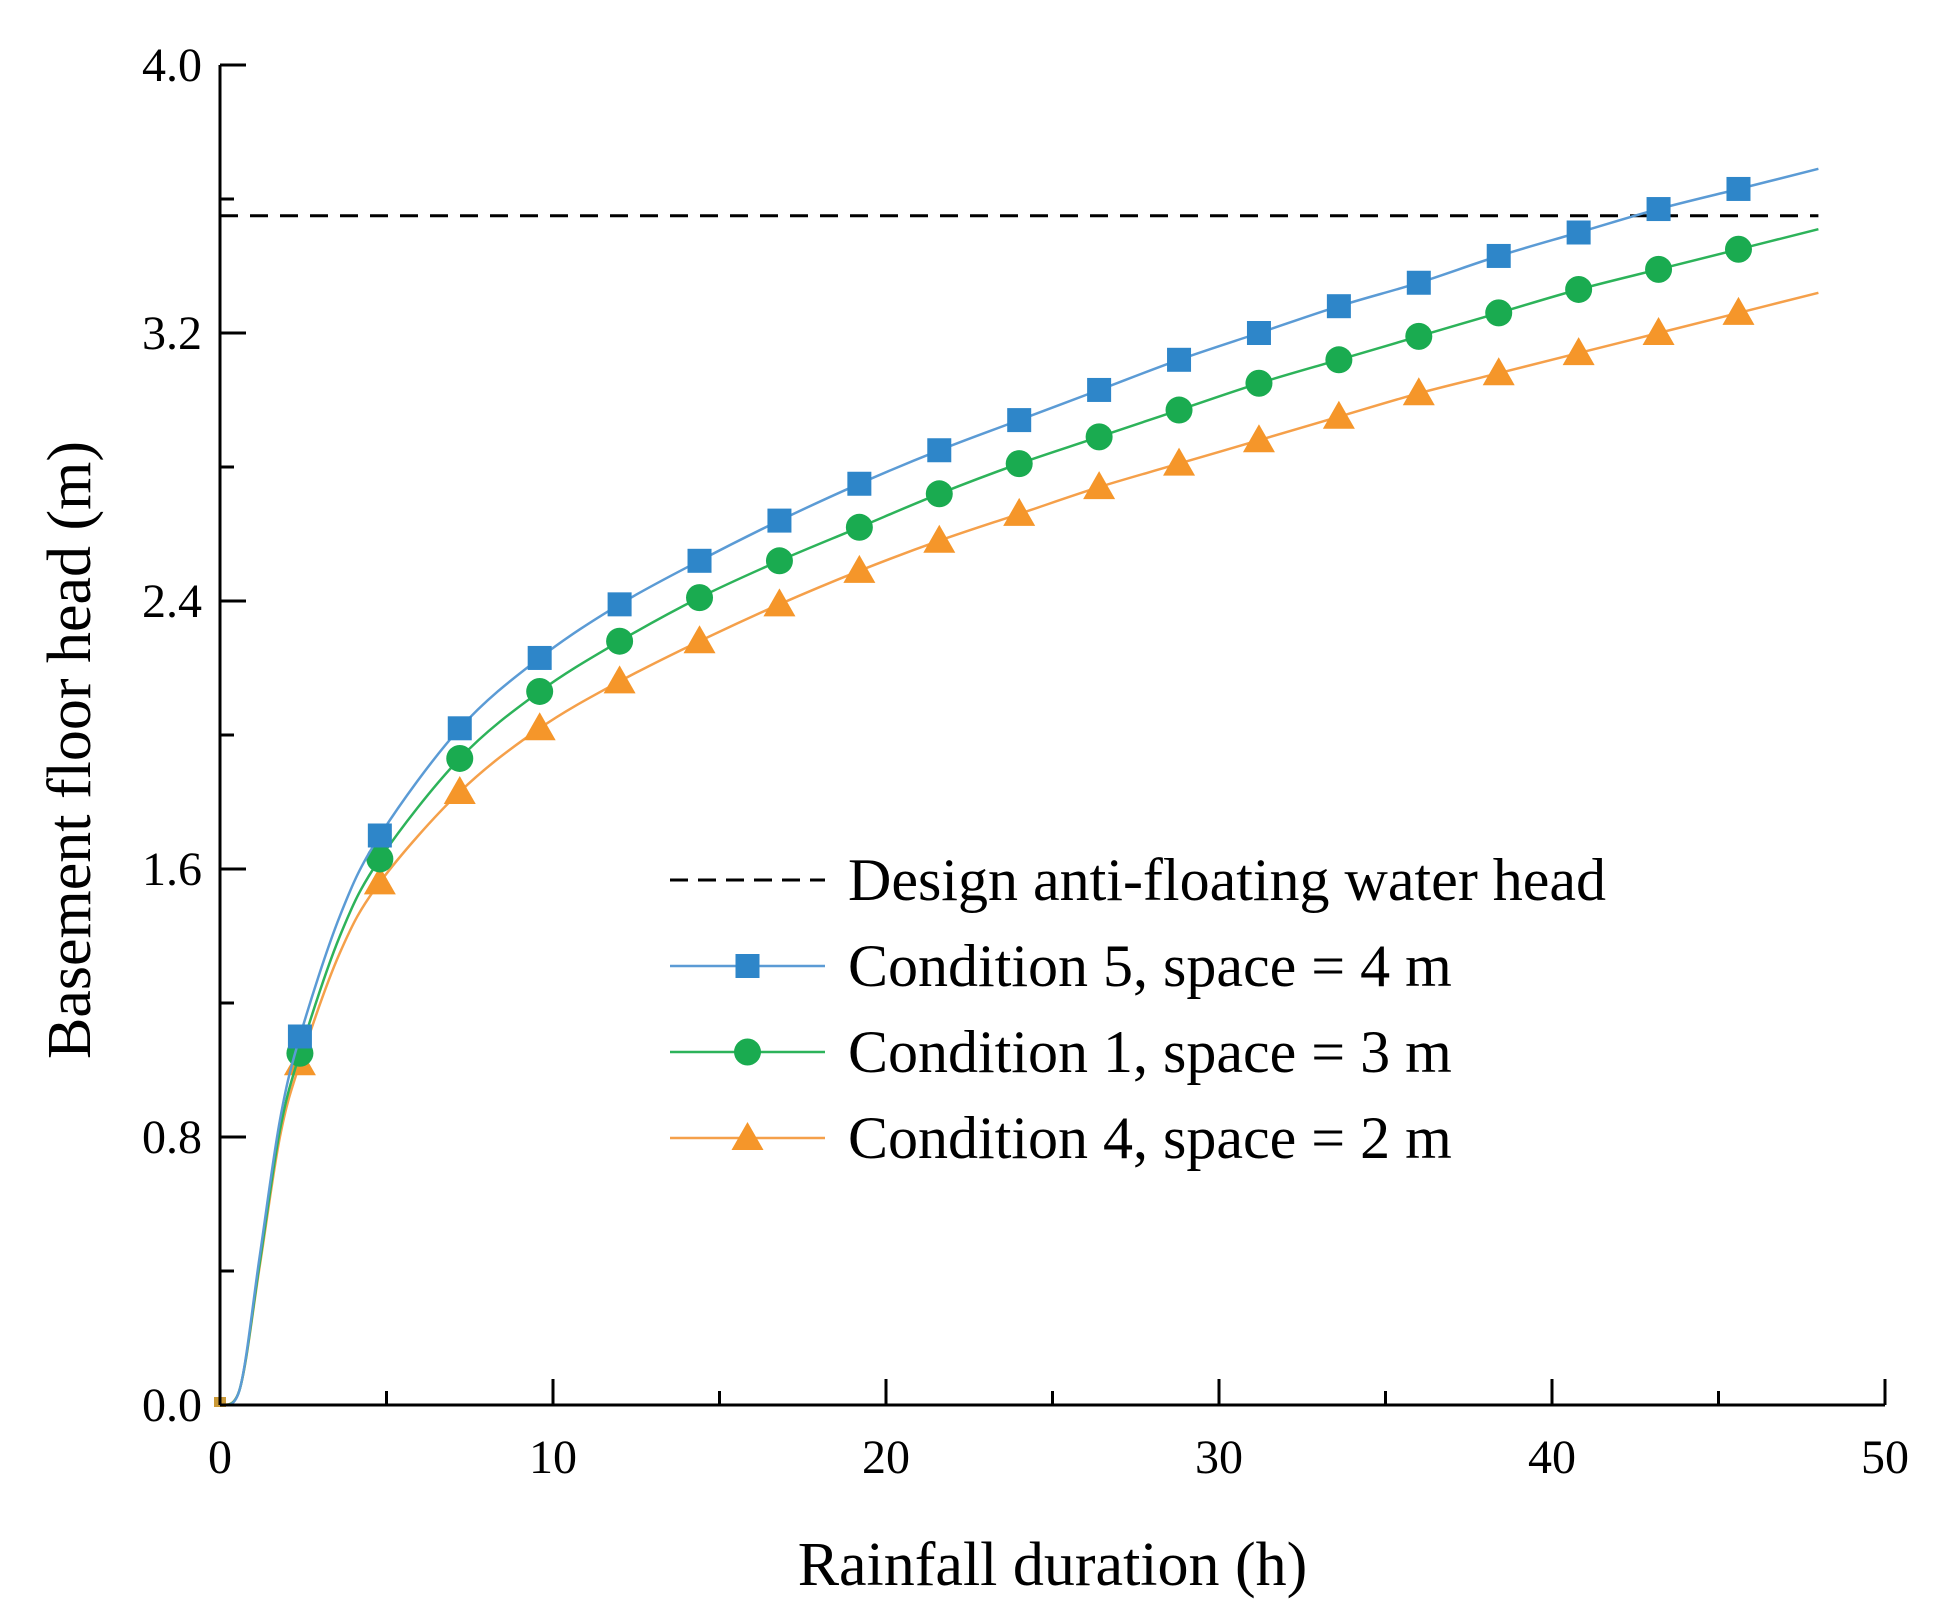  What do you see at coordinates (172, 601) in the screenshot?
I see `y-tick-label: 2.4` at bounding box center [172, 601].